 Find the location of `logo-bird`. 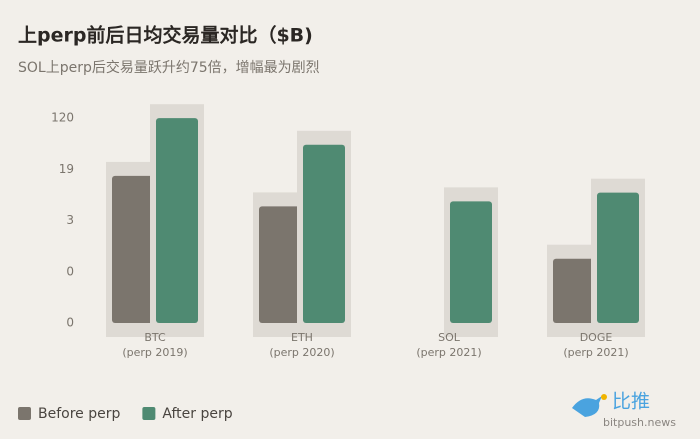

logo-bird is located at coordinates (587, 406).